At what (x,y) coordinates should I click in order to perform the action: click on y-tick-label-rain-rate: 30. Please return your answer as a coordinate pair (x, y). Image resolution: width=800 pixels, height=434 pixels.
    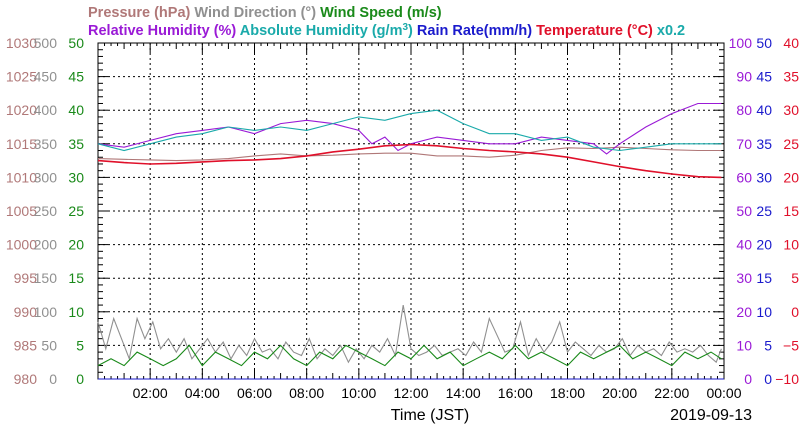
    Looking at the image, I should click on (764, 177).